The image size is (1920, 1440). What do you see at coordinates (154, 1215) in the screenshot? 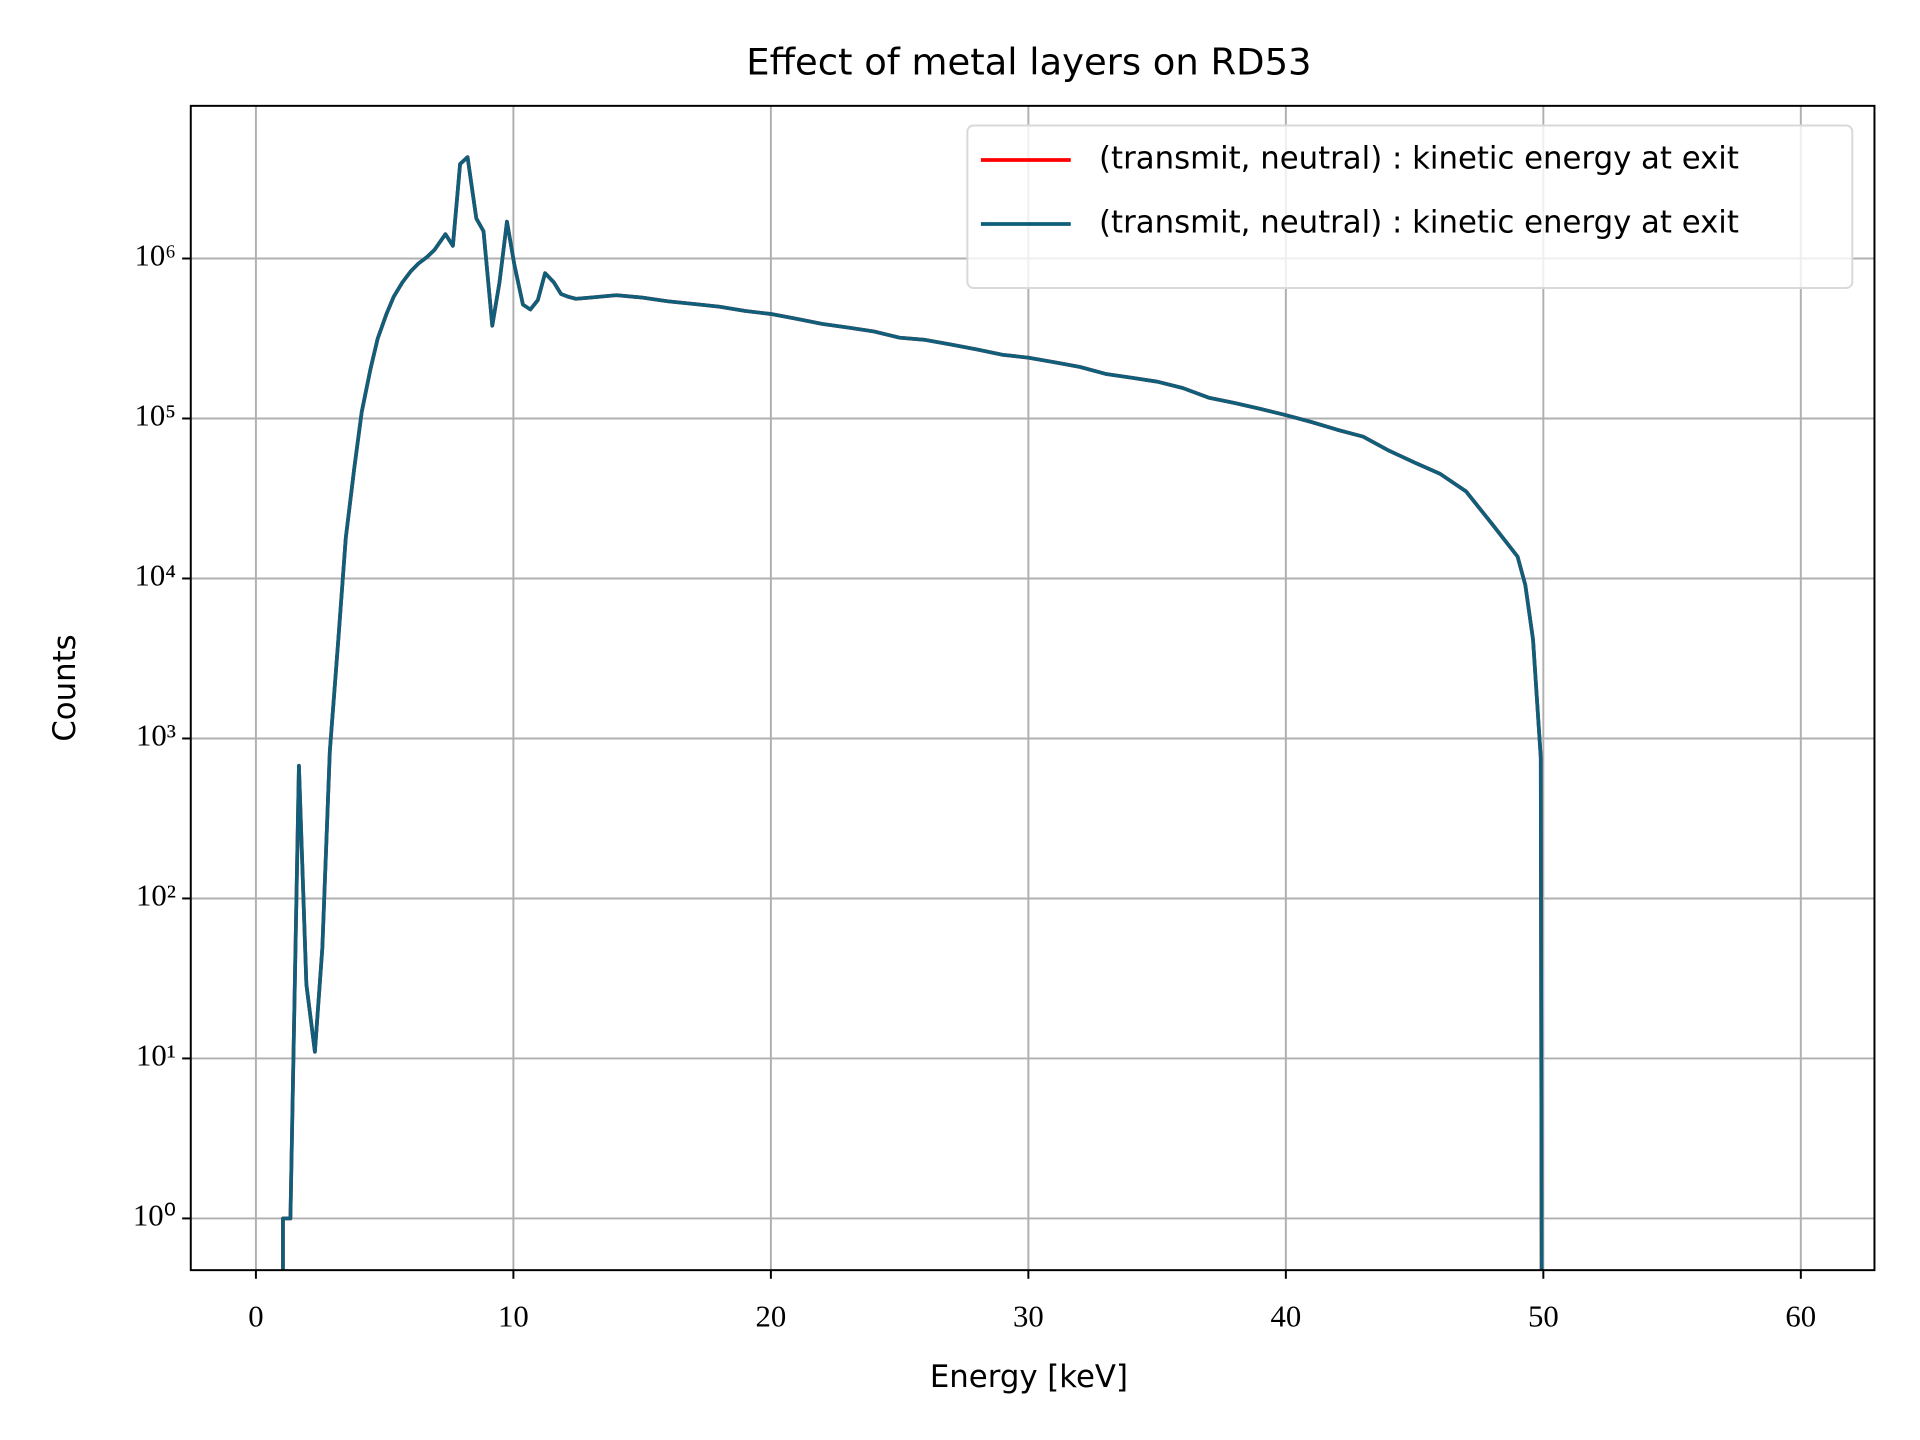
I see `y-tick-label: 10⁰` at bounding box center [154, 1215].